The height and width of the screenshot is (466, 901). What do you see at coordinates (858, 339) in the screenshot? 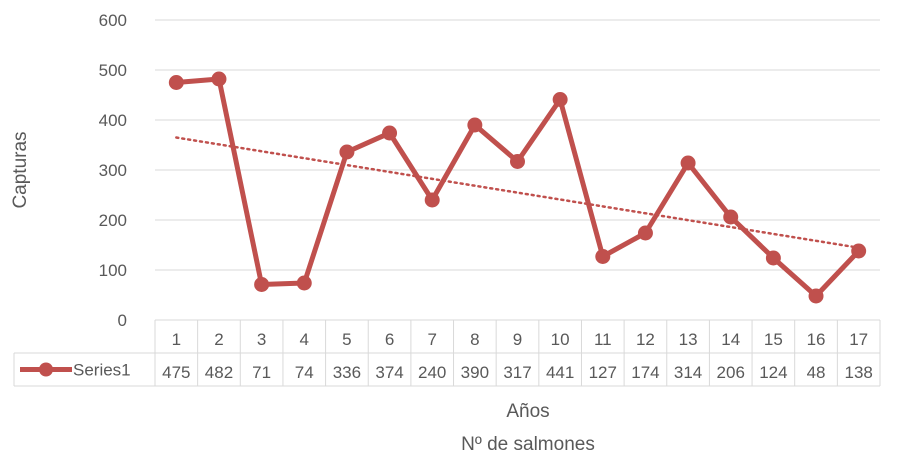
I see `x-tick-label: 17` at bounding box center [858, 339].